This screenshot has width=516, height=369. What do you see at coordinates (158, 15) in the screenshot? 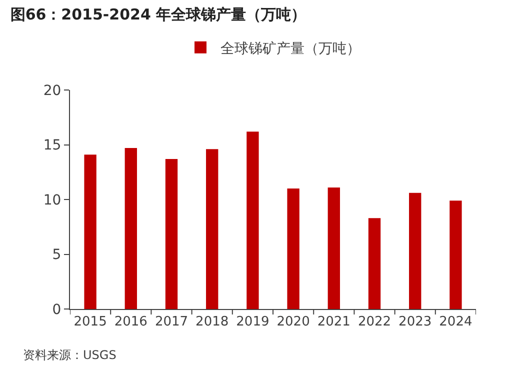
I see `chart-title: 图66：2015-2024 年全球锑产量（万吨）` at bounding box center [158, 15].